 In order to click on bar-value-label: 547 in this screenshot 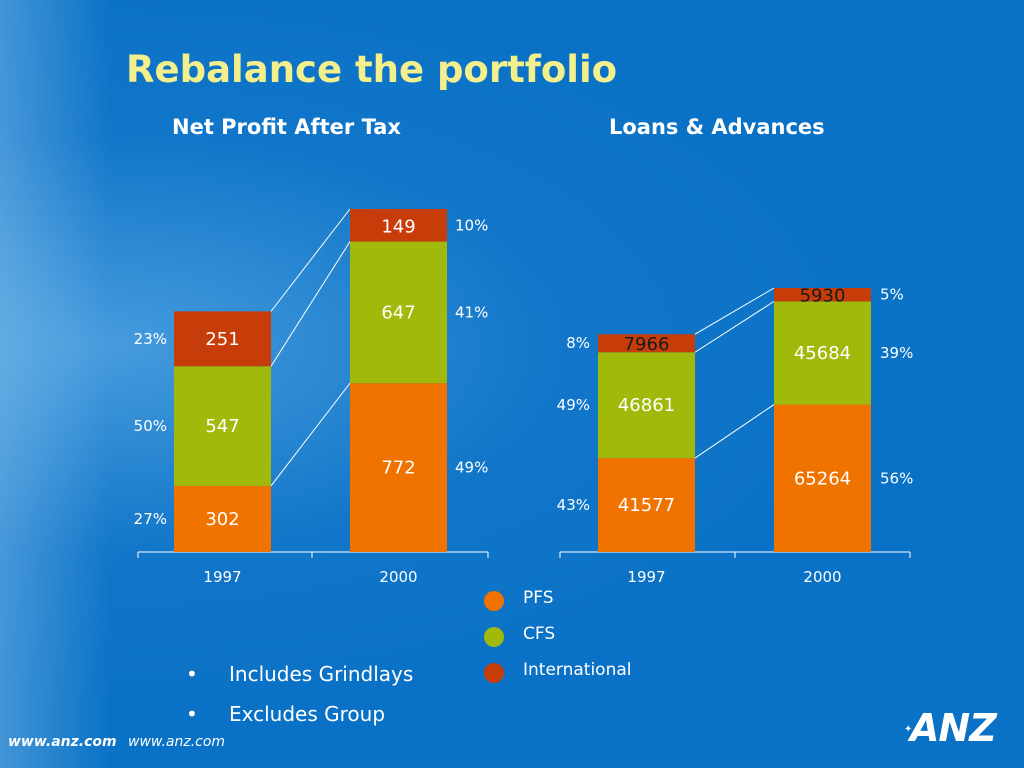, I will do `click(222, 426)`.